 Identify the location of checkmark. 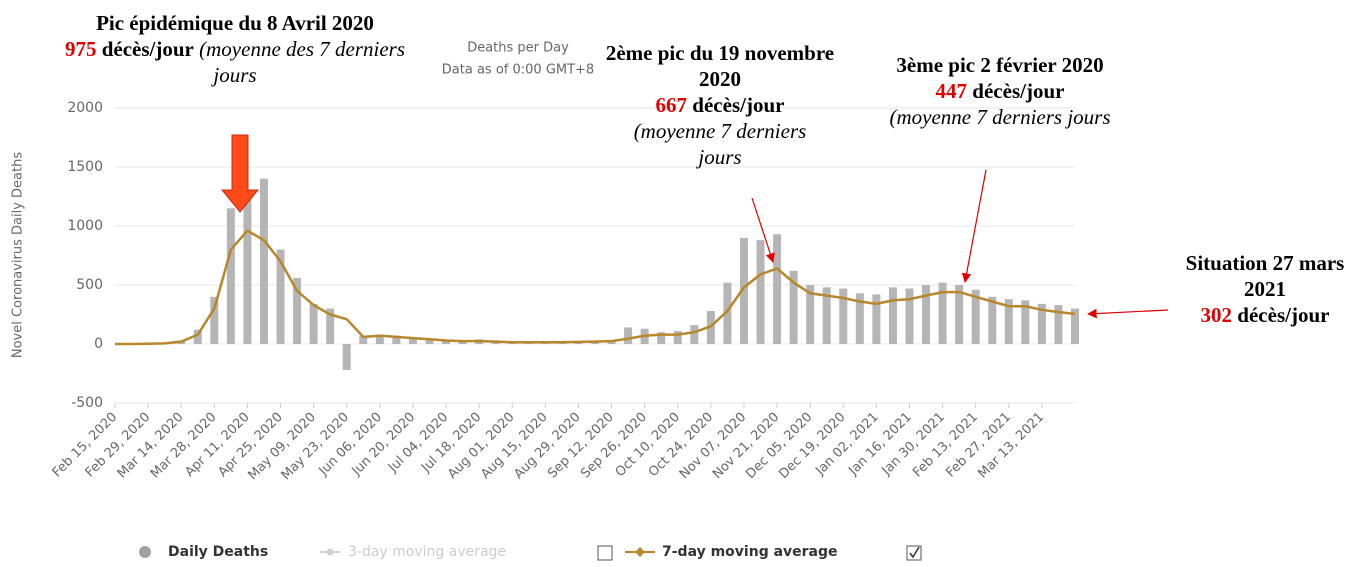
(914, 552).